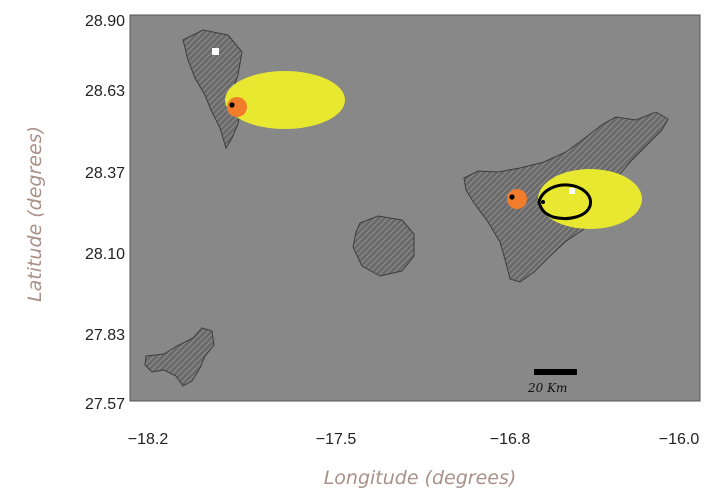  What do you see at coordinates (679, 439) in the screenshot?
I see `x-tick: −16.0` at bounding box center [679, 439].